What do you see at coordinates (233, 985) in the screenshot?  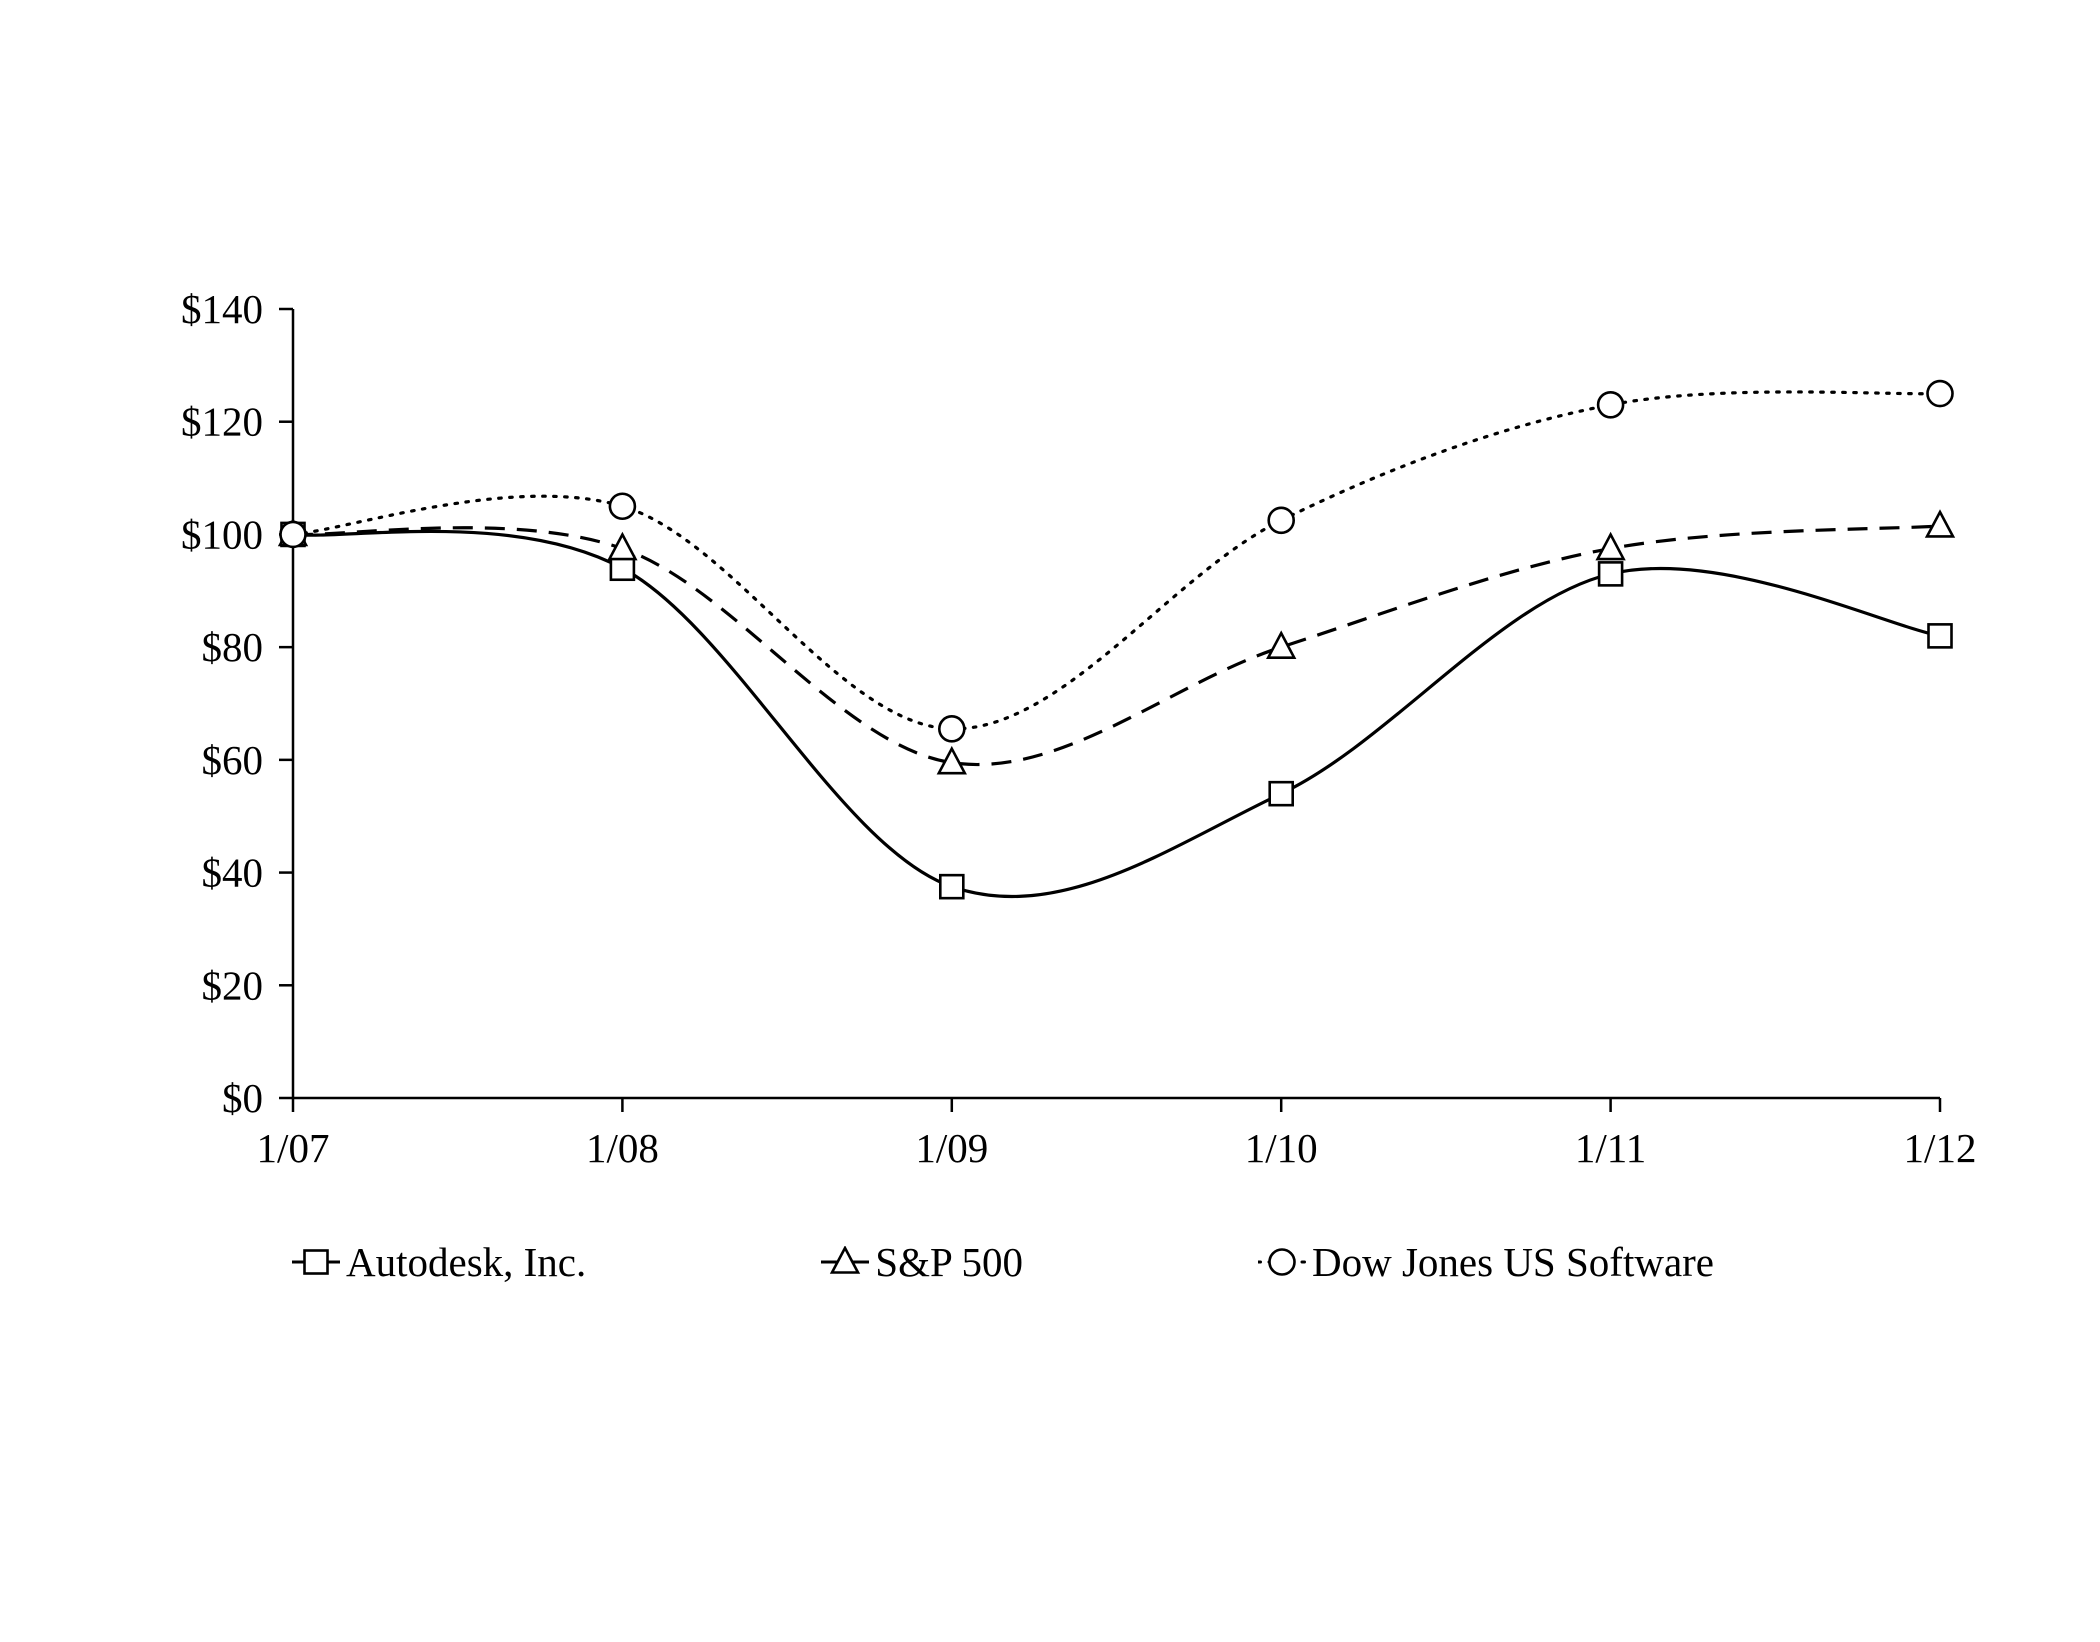 I see `svg-text: $20` at bounding box center [233, 985].